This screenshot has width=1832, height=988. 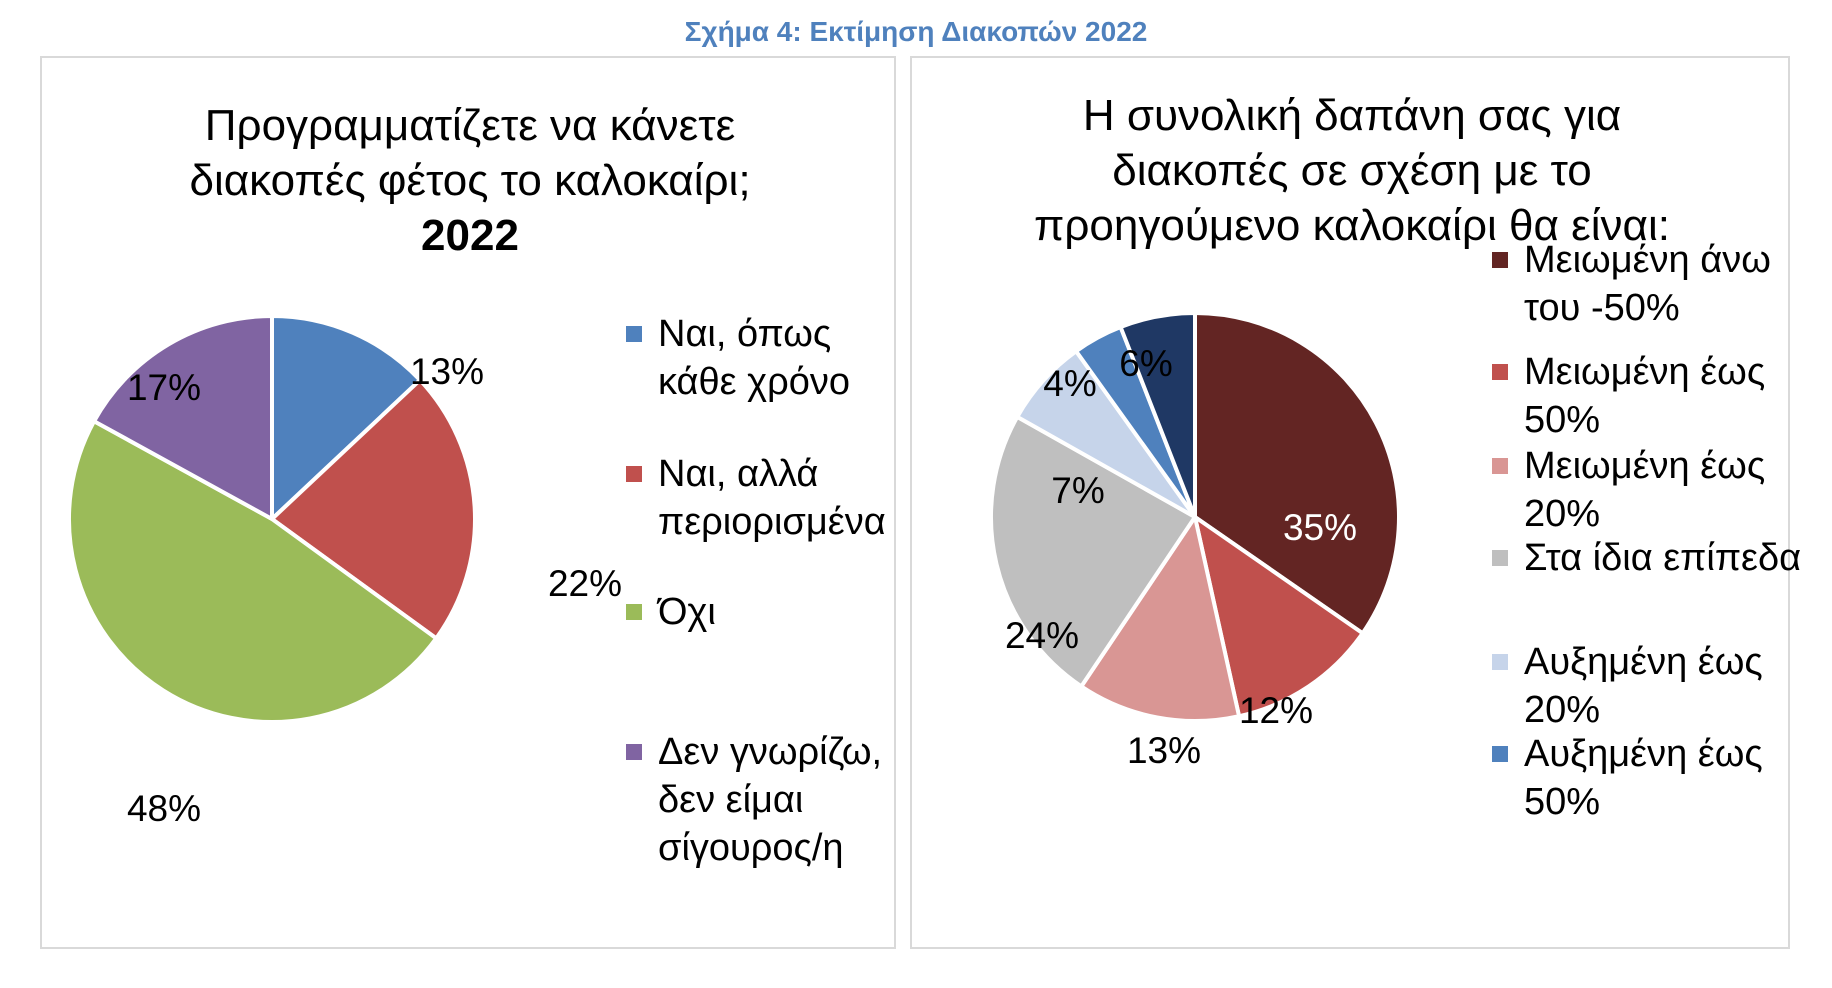 I want to click on legend-label: Δεν γνωρίζω, δεν είμαι σίγουρος/η, so click(x=770, y=800).